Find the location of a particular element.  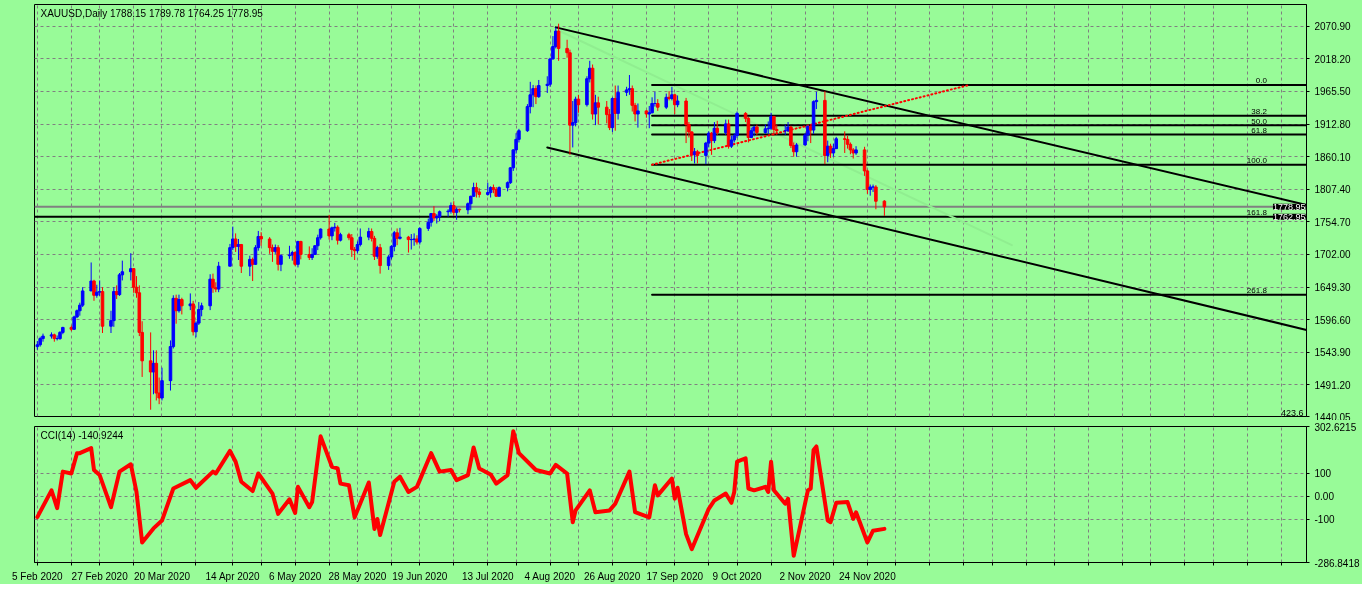

annotation: 261.8 is located at coordinates (1257, 291).